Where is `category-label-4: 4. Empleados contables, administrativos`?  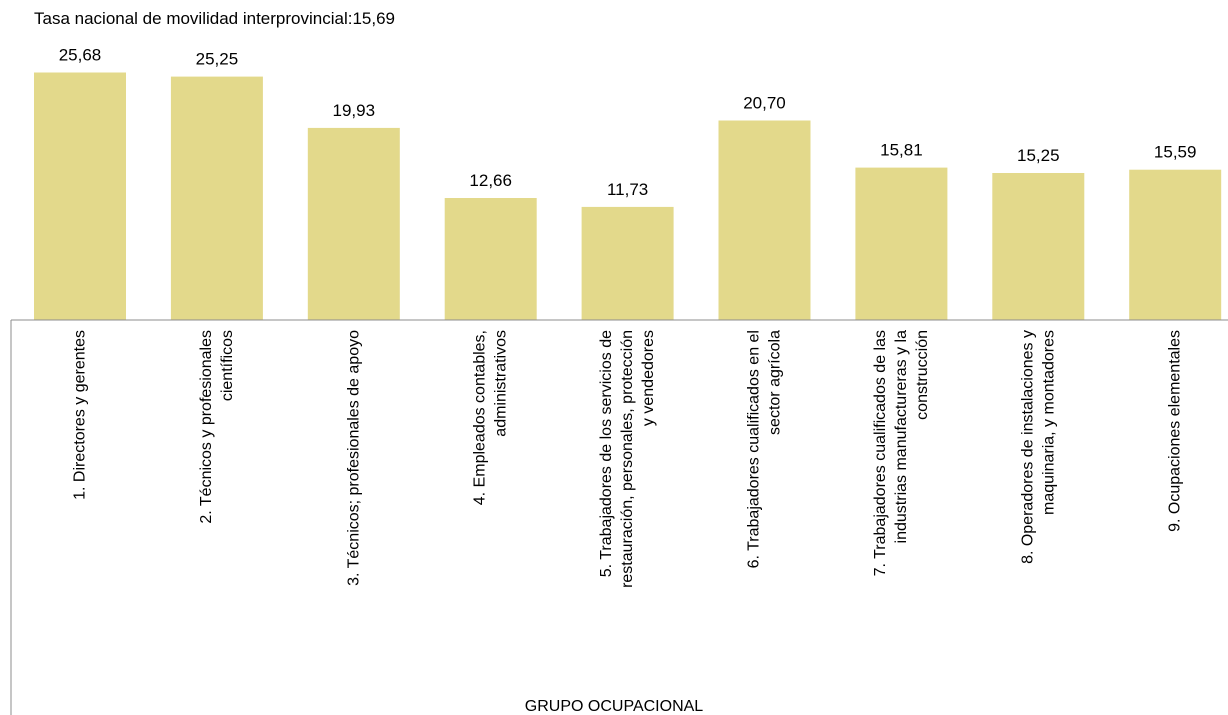 category-label-4: 4. Empleados contables, administrativos is located at coordinates (491, 417).